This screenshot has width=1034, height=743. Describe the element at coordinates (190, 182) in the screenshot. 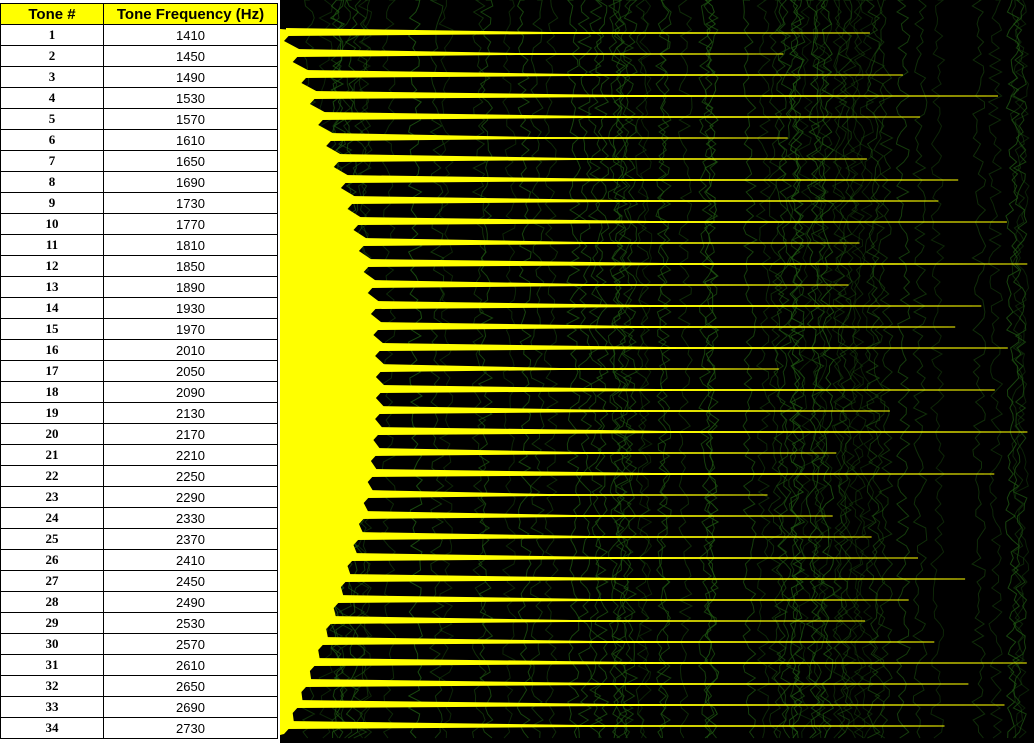

I see `tone-frequency-cell: 1690` at that location.